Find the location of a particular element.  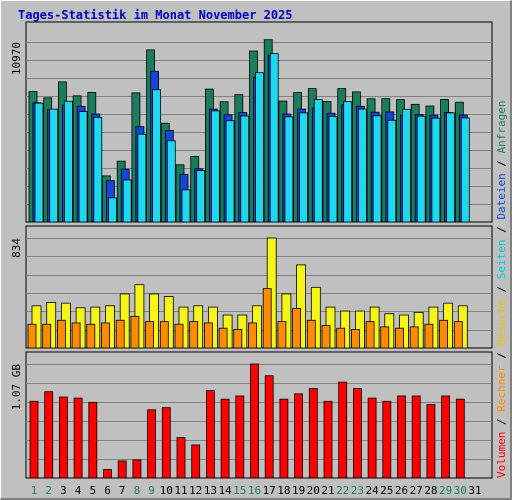

x-axis-label-day-3: 3 is located at coordinates (63, 490).